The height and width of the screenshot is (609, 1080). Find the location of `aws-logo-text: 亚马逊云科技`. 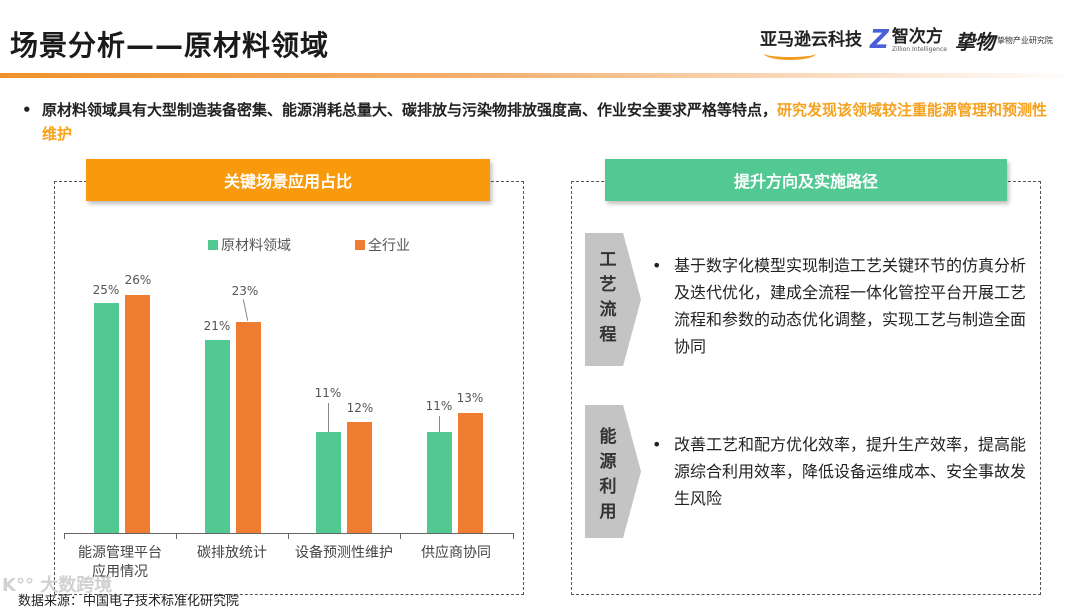

aws-logo-text: 亚马逊云科技 is located at coordinates (811, 39).